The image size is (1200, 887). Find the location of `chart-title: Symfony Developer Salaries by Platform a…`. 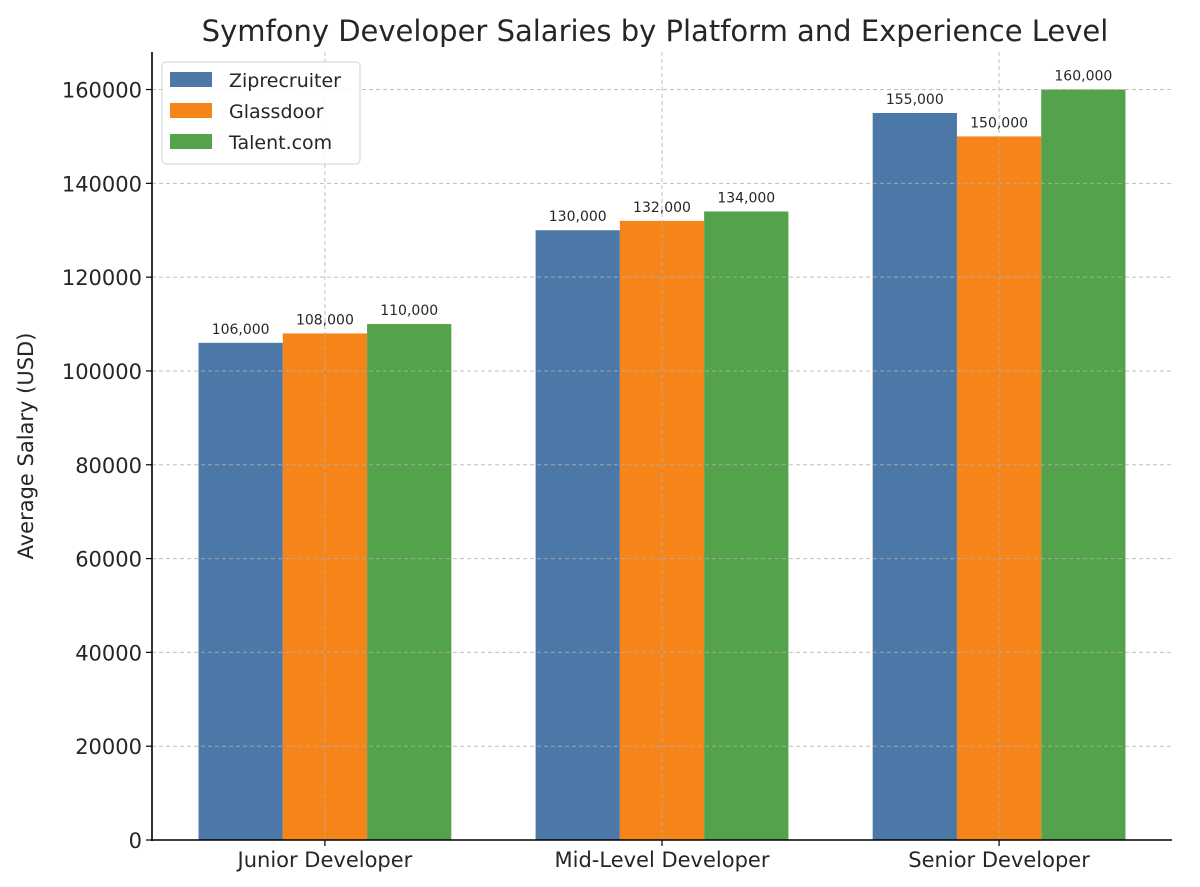

chart-title: Symfony Developer Salaries by Platform a… is located at coordinates (655, 31).